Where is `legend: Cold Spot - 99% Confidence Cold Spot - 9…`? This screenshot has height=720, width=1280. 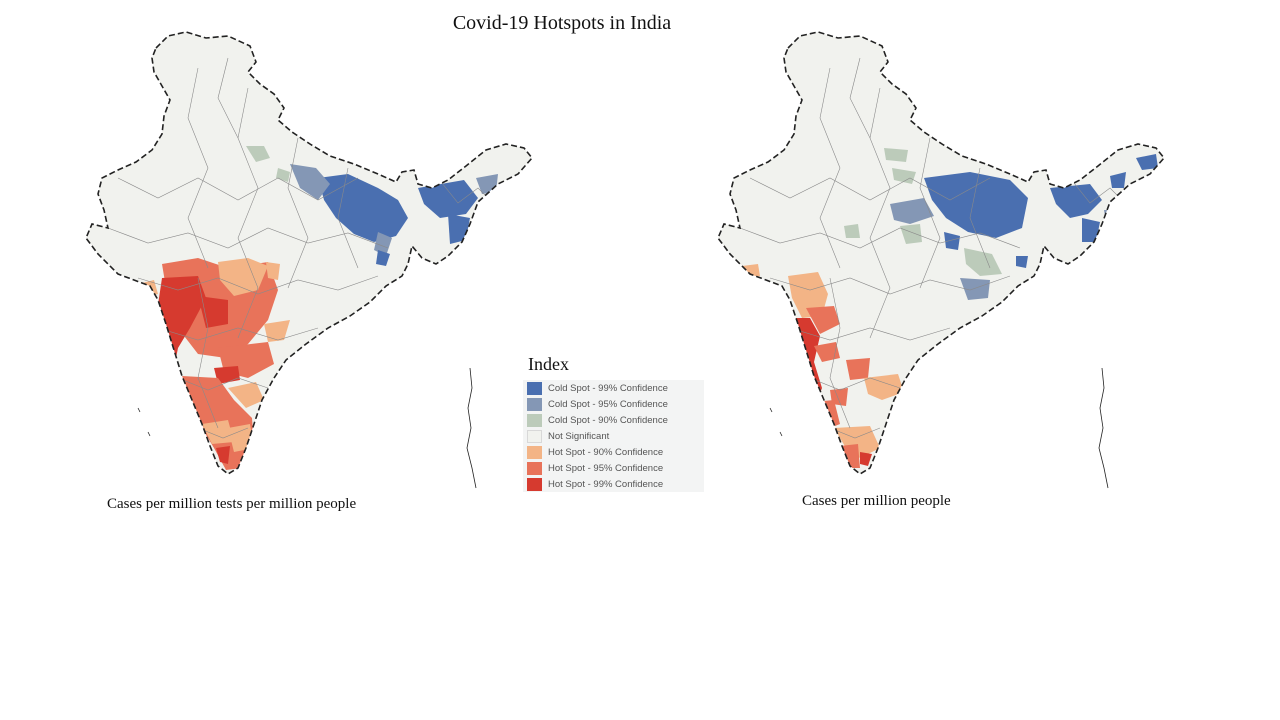 legend: Cold Spot - 99% Confidence Cold Spot - 9… is located at coordinates (613, 436).